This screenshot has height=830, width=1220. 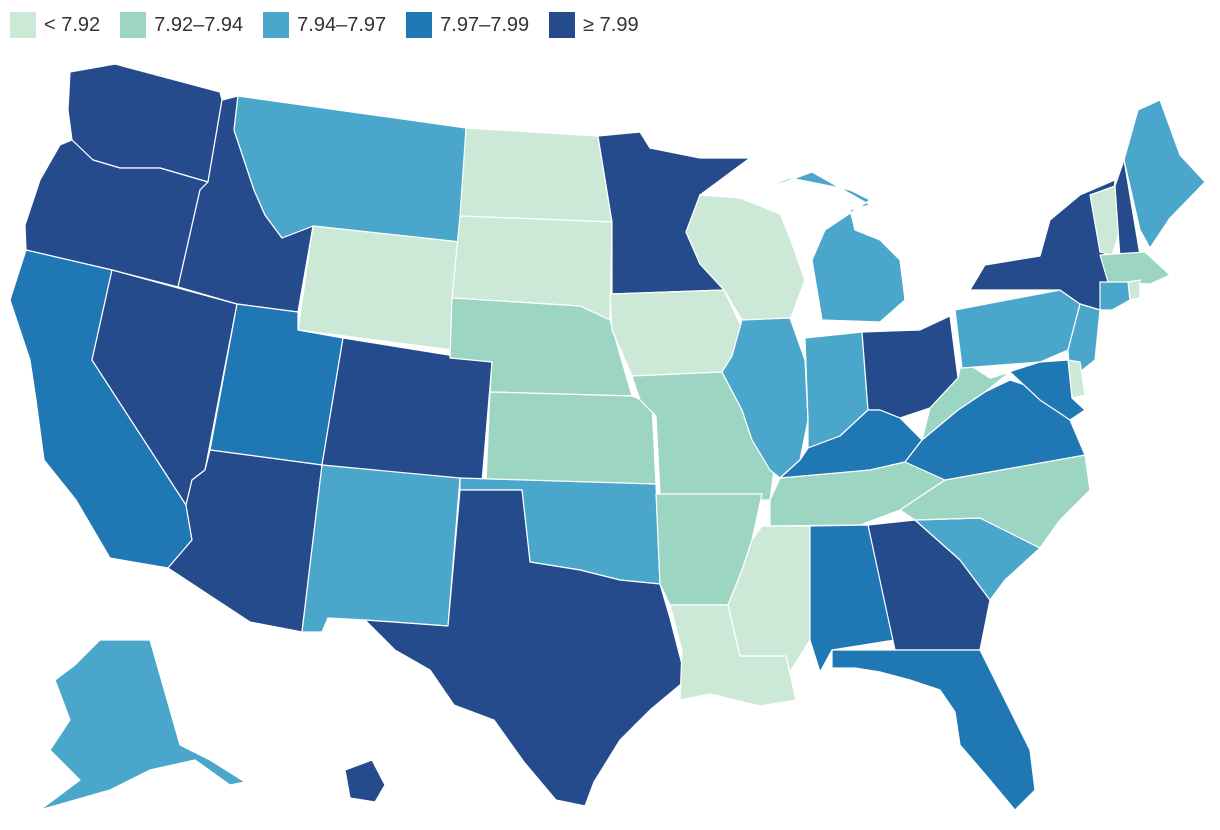 I want to click on state-mi, so click(x=822, y=247).